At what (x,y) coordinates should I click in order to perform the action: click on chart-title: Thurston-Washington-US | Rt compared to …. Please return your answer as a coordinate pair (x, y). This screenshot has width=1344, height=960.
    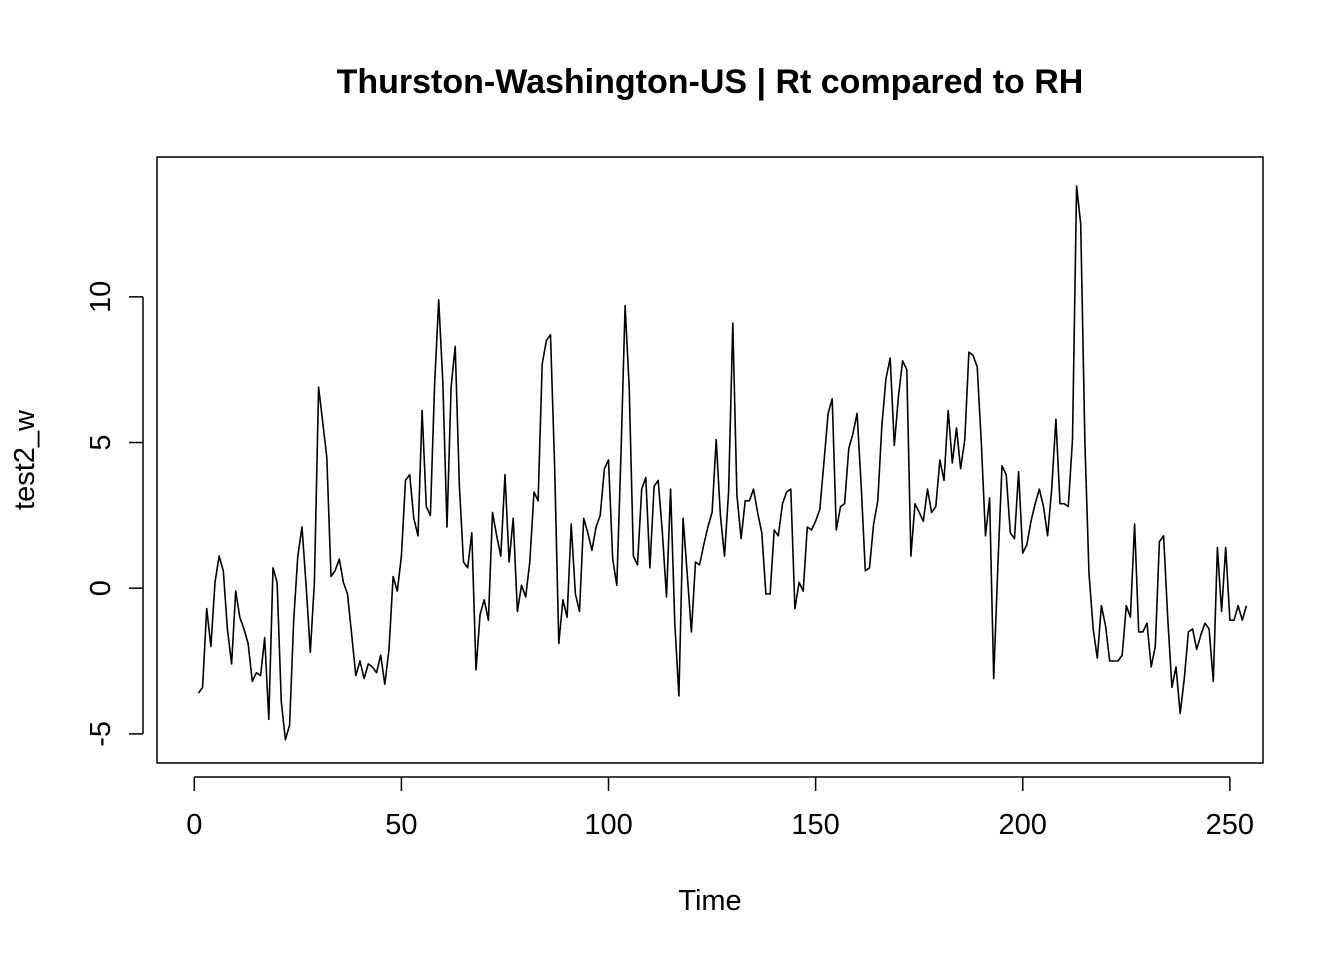
    Looking at the image, I should click on (710, 82).